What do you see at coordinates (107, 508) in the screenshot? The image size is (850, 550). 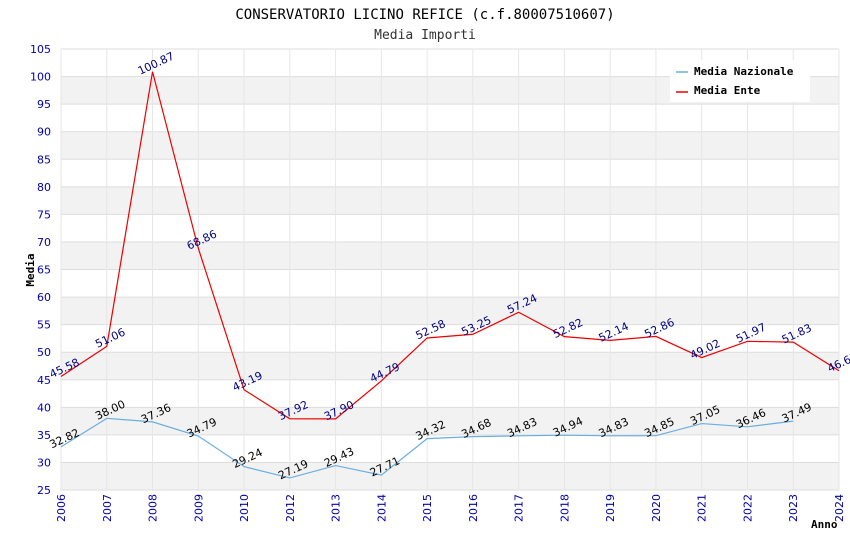 I see `x-tick-label: 2007` at bounding box center [107, 508].